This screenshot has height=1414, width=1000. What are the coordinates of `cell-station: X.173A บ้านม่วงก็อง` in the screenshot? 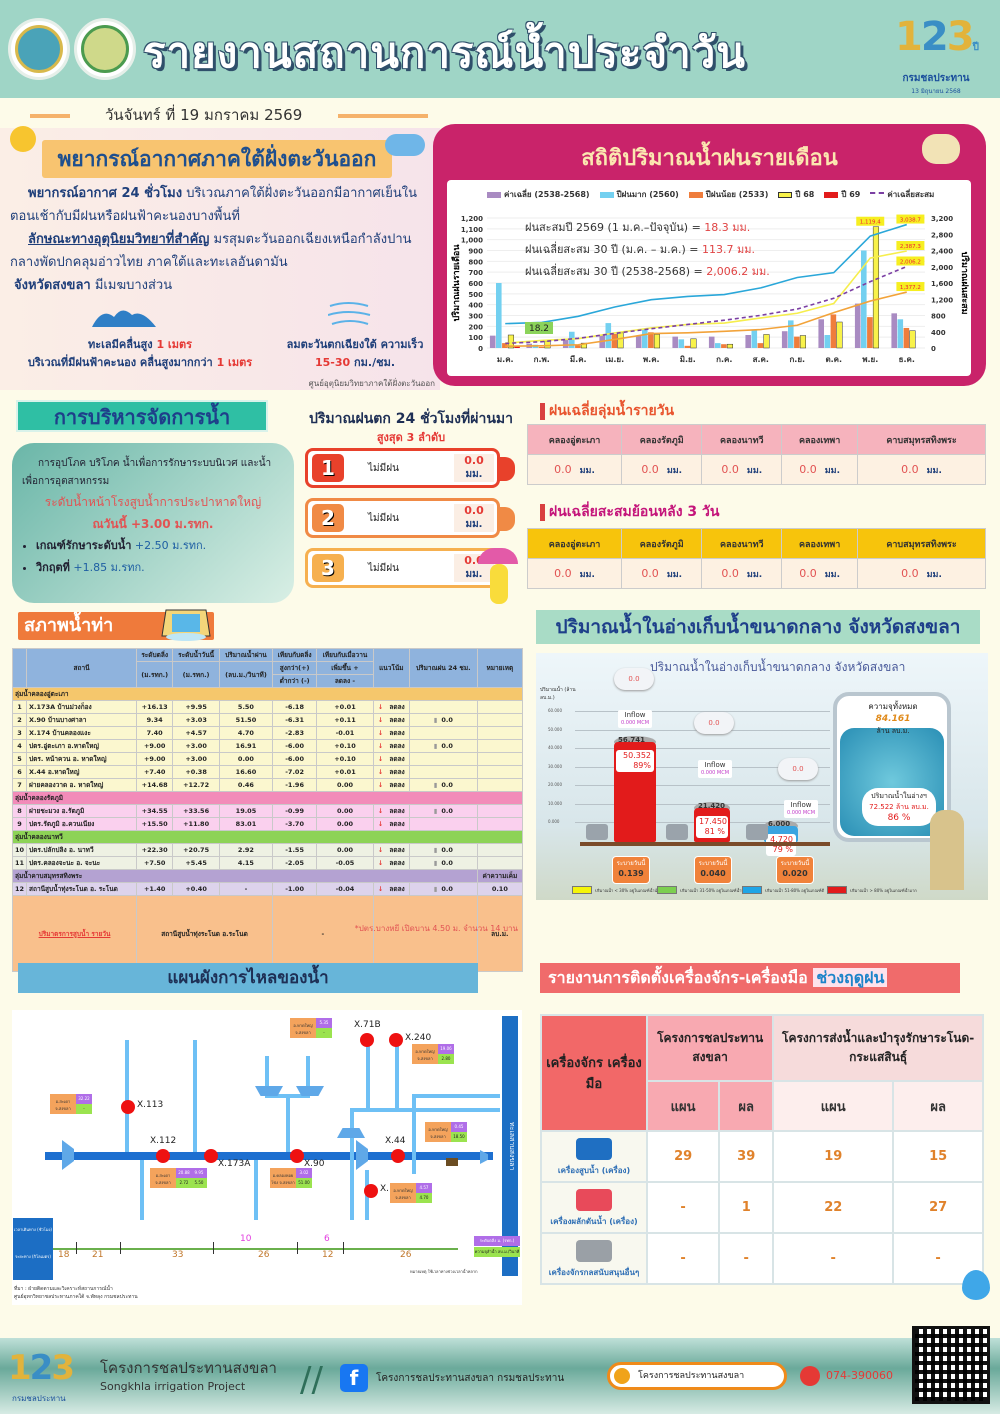 It's located at (82, 707).